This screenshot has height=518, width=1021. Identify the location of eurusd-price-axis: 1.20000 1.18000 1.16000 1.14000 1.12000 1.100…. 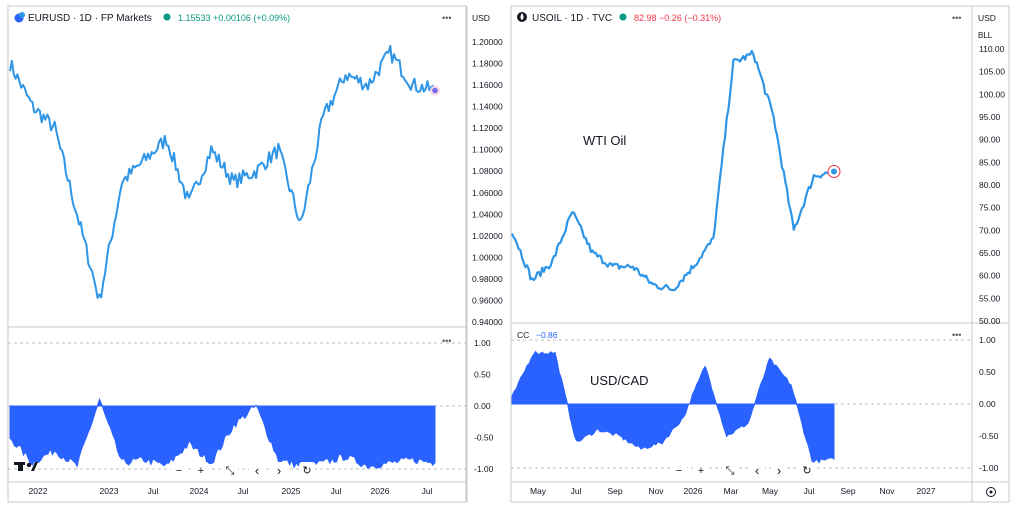
(487, 182).